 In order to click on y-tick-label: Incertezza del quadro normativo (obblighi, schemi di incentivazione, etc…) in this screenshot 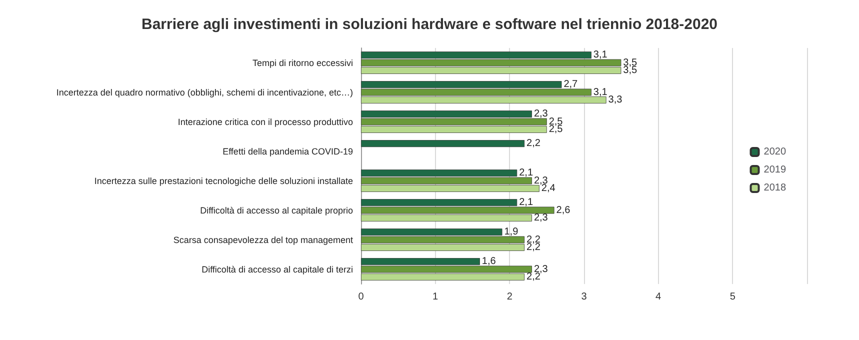, I will do `click(204, 92)`.